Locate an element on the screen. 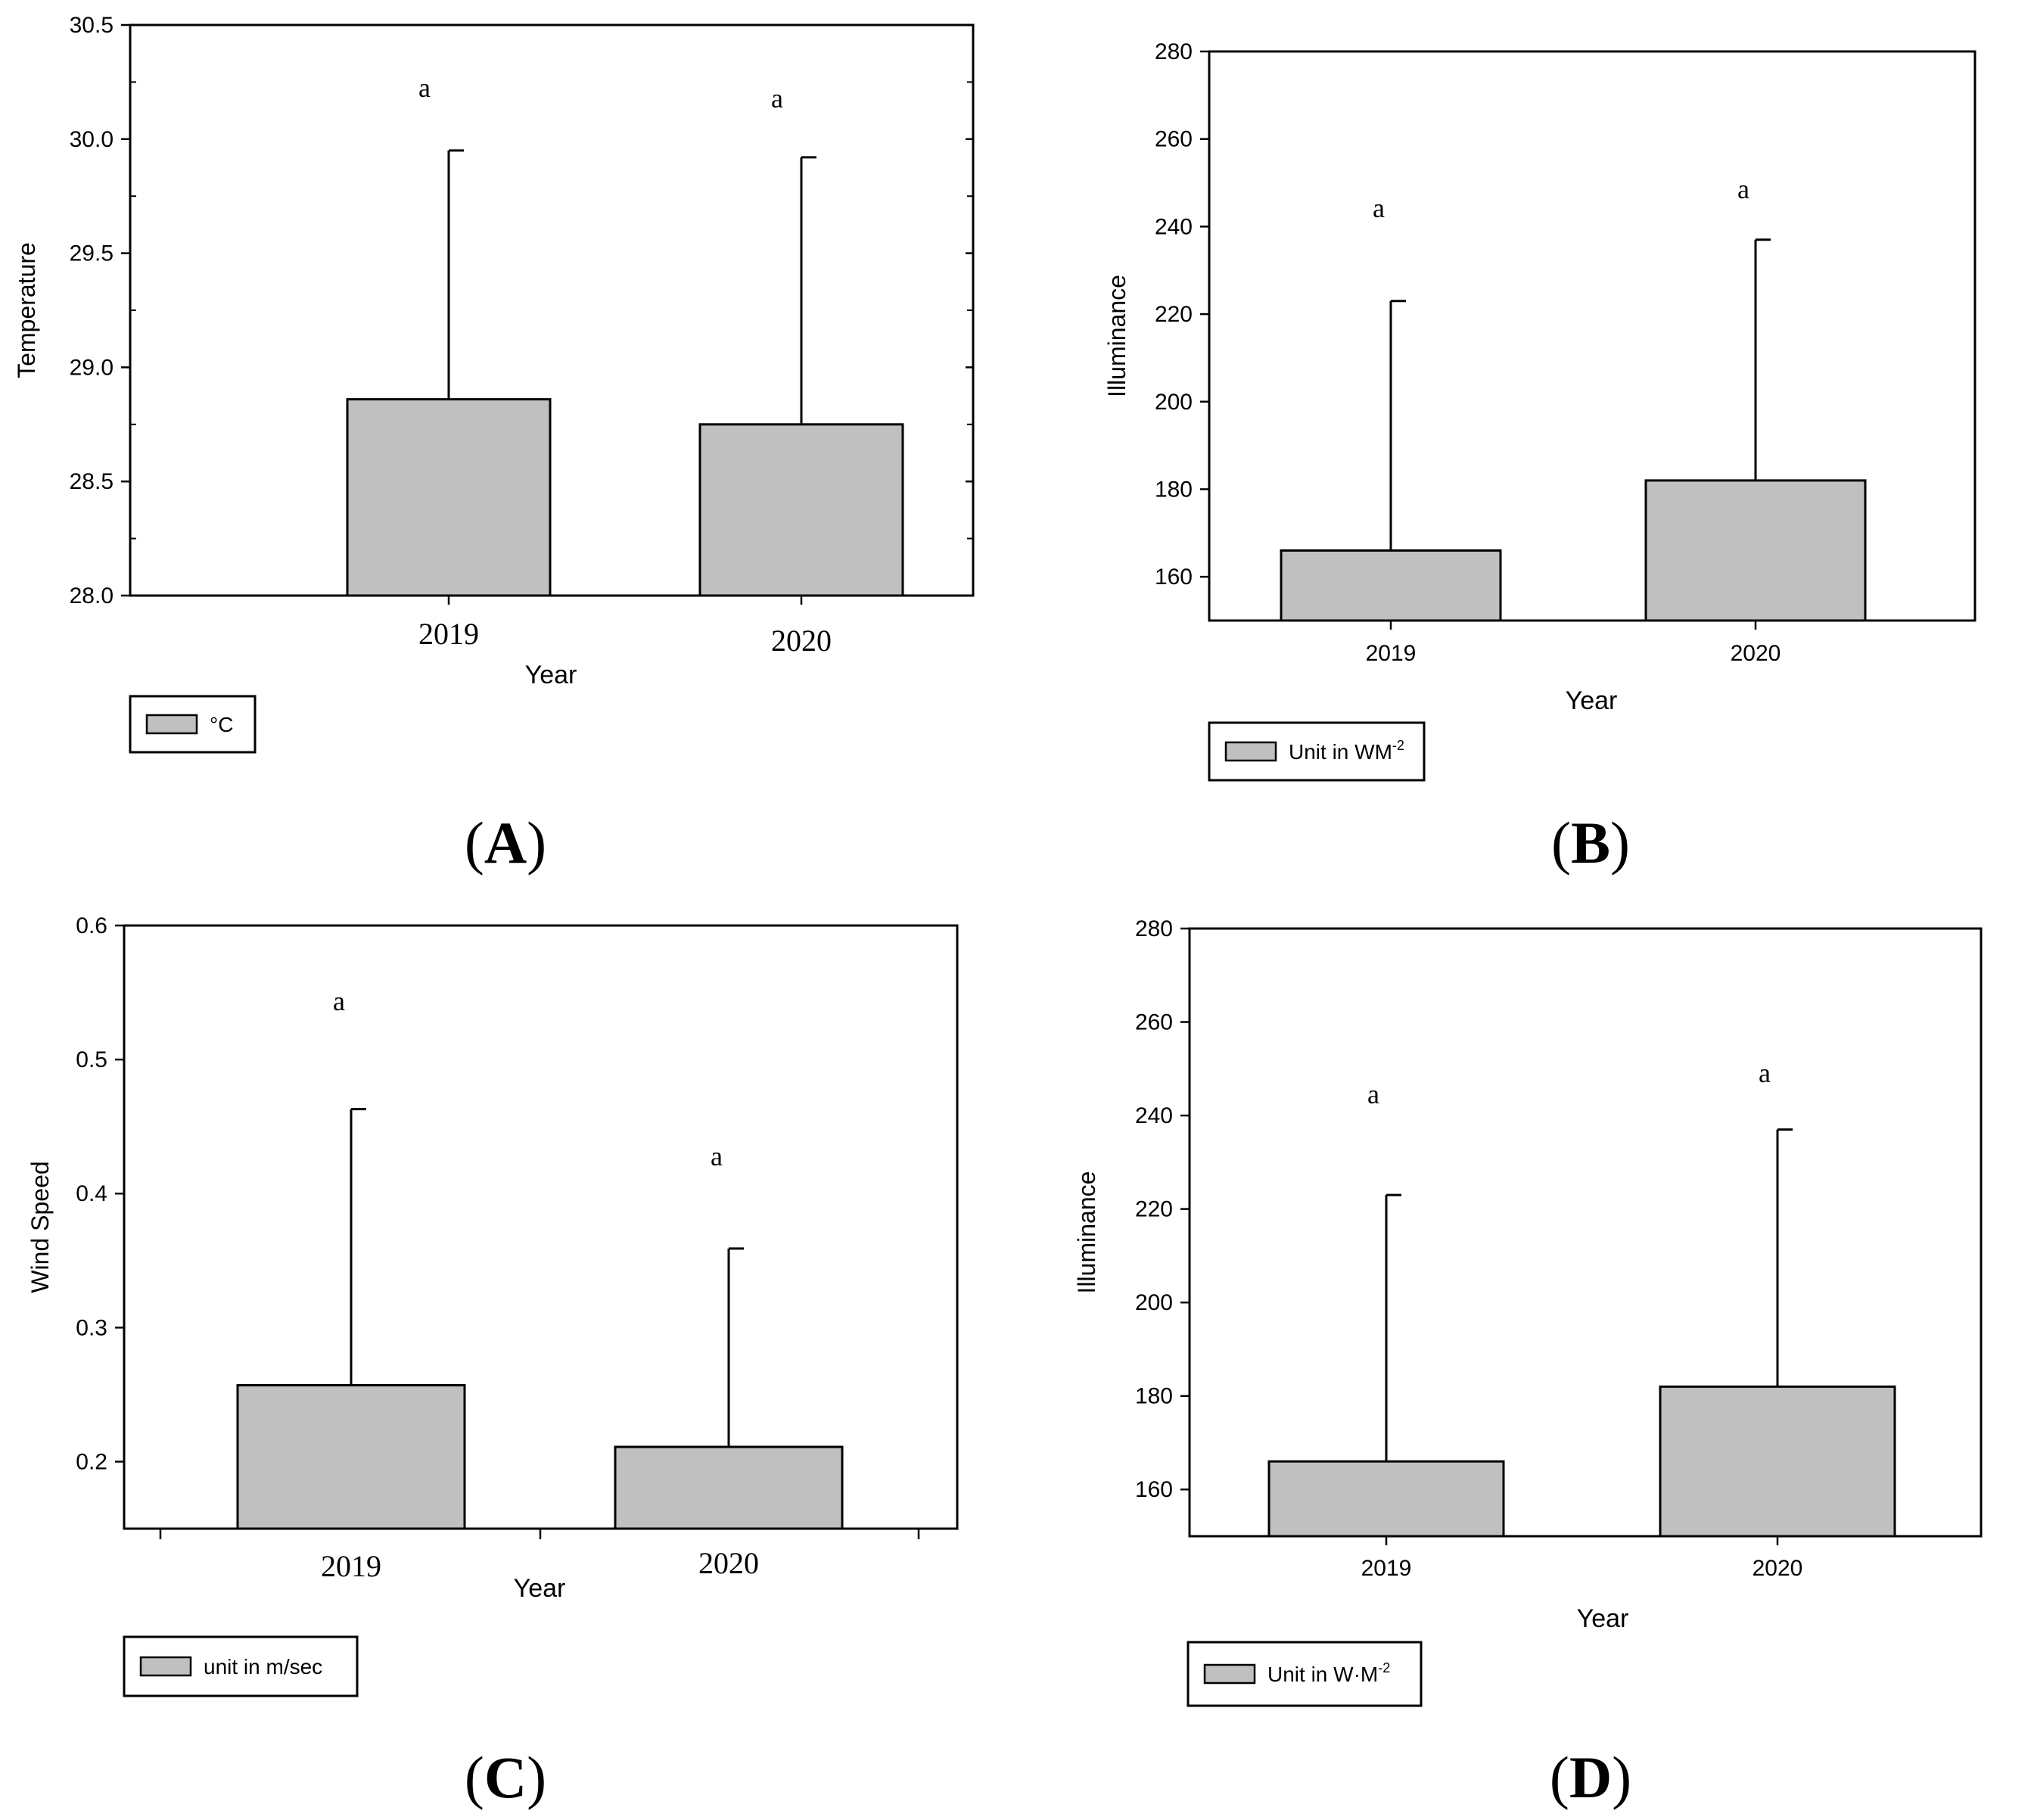  legend-label-text: Unit in WM is located at coordinates (1340, 752).